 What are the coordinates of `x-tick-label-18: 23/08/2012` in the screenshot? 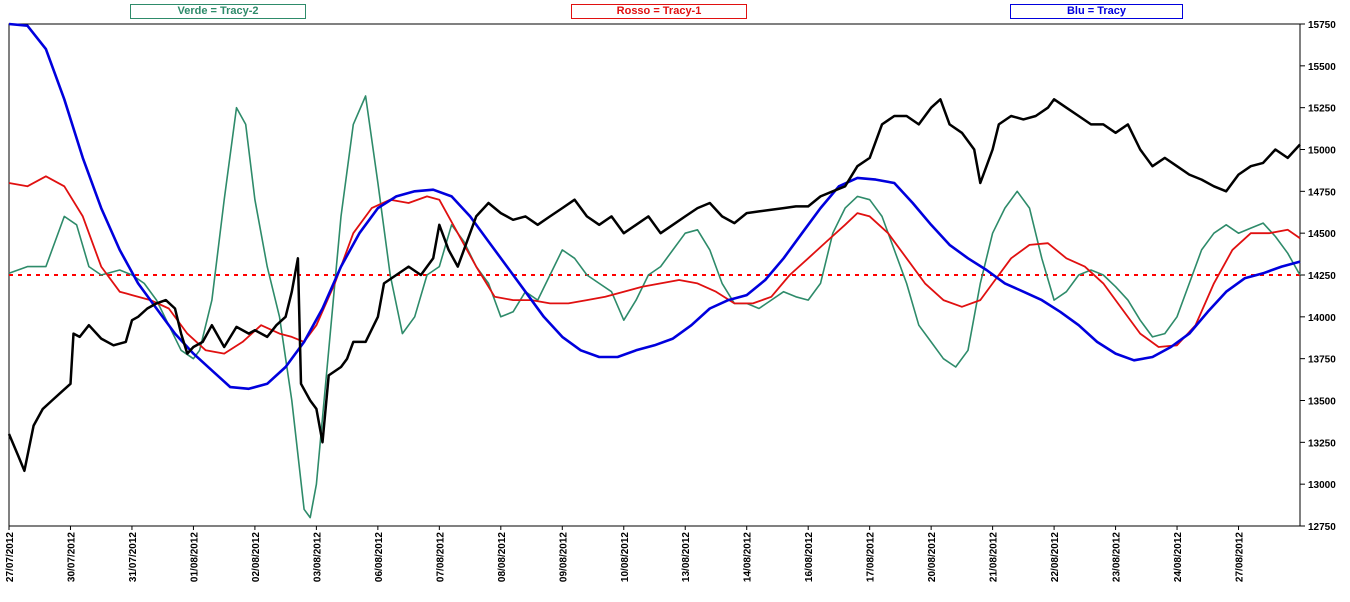 It's located at (1117, 557).